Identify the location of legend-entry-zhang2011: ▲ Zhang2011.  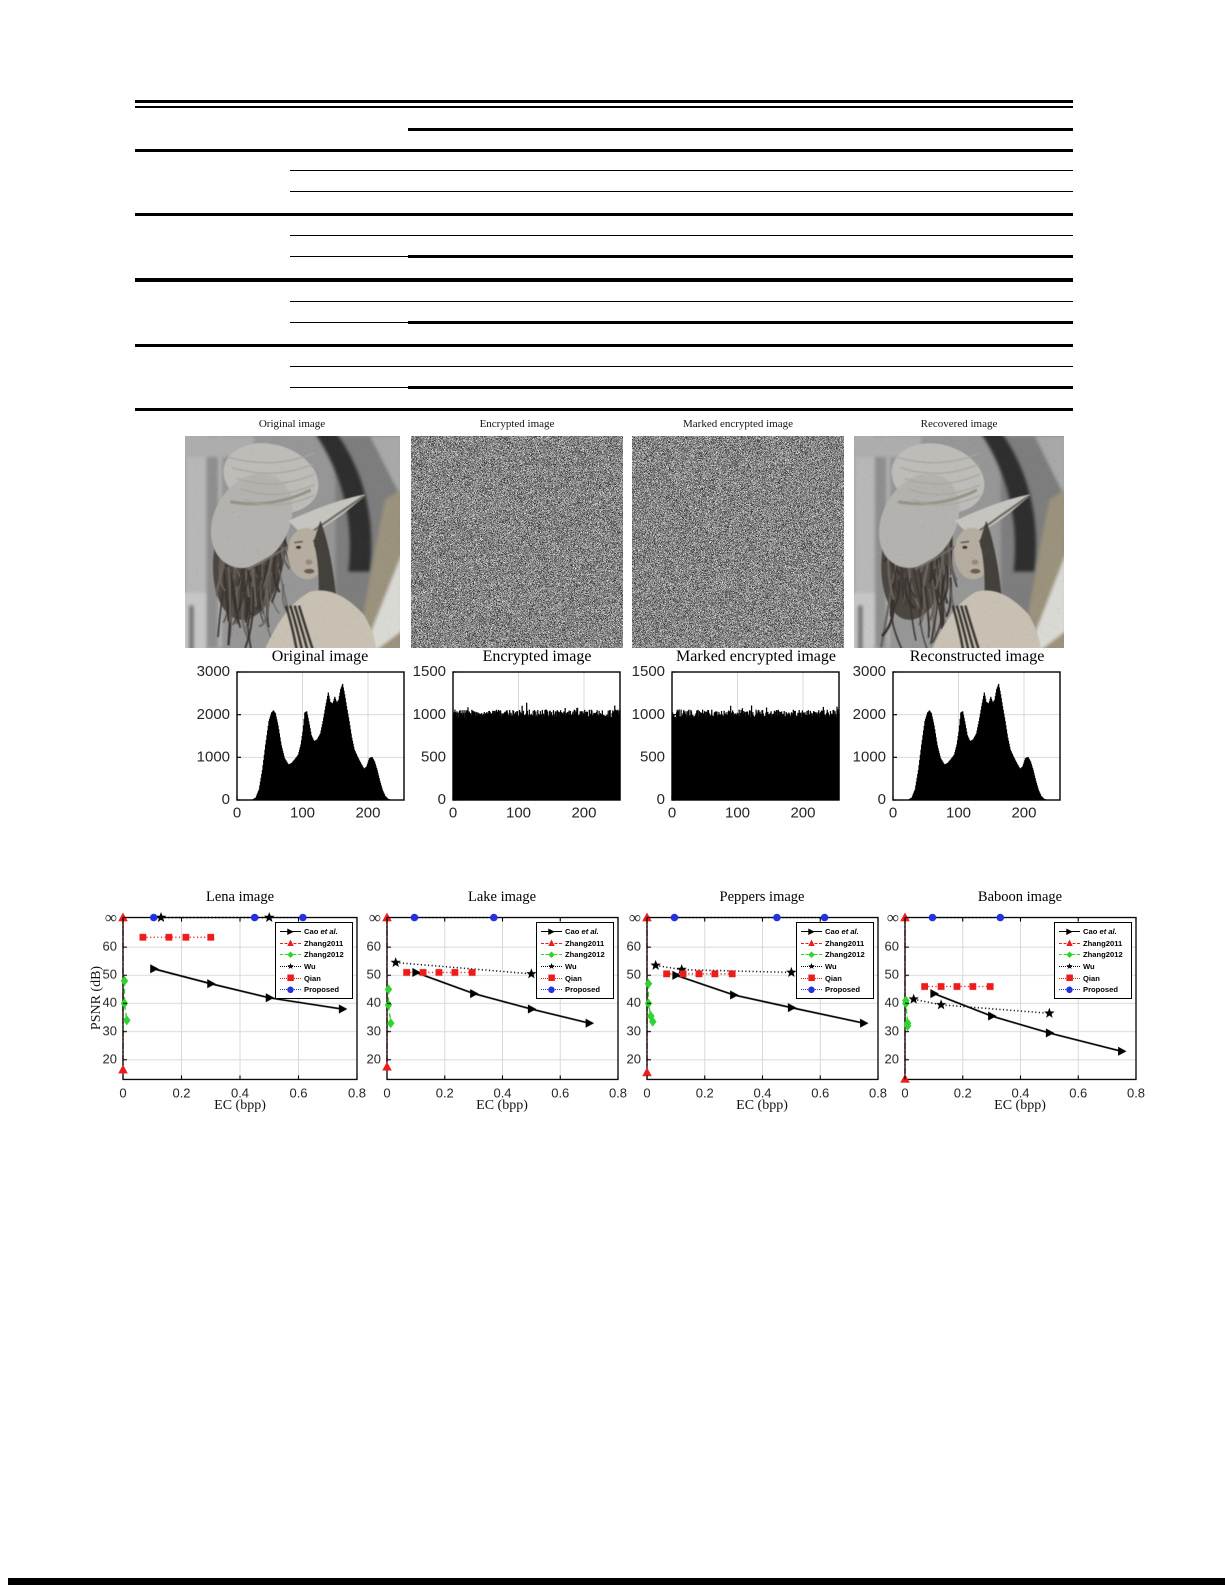
(1093, 944).